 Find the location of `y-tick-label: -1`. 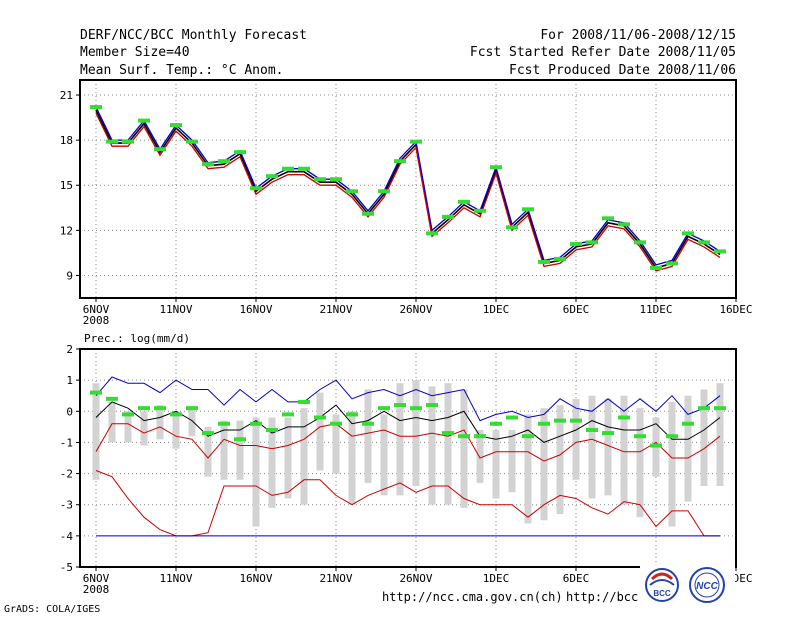

y-tick-label: -1 is located at coordinates (66, 442).